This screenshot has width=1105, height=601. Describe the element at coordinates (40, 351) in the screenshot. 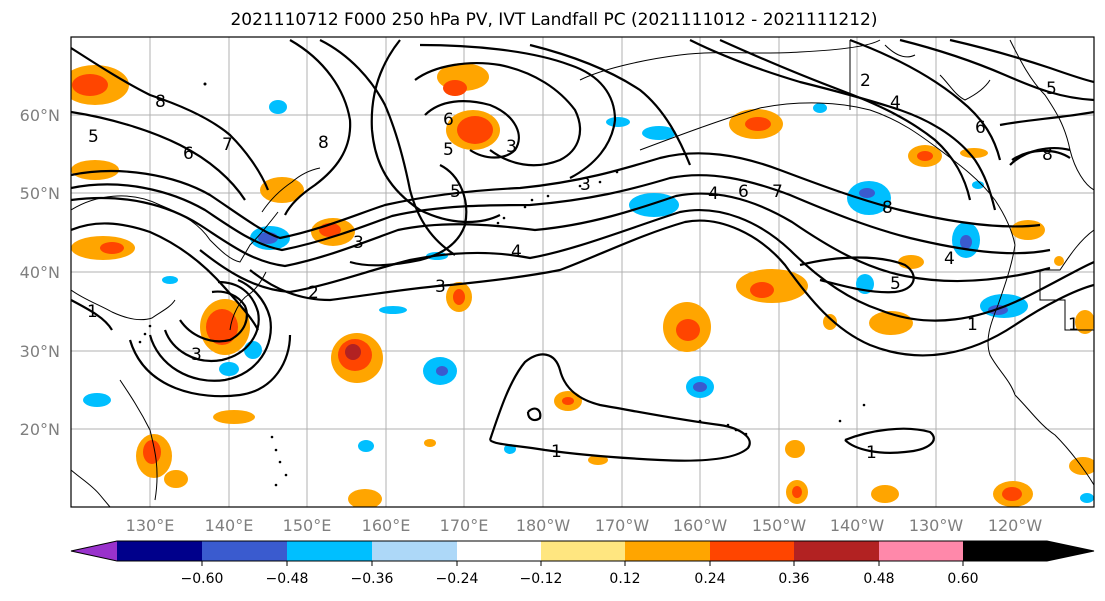

I see `lat-label: 30°N` at that location.